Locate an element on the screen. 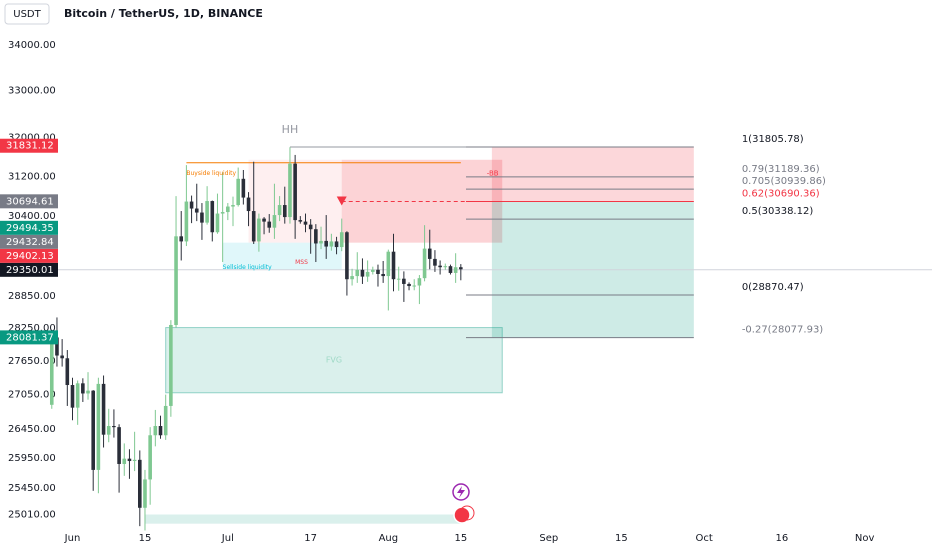  flag-icon is located at coordinates (462, 515).